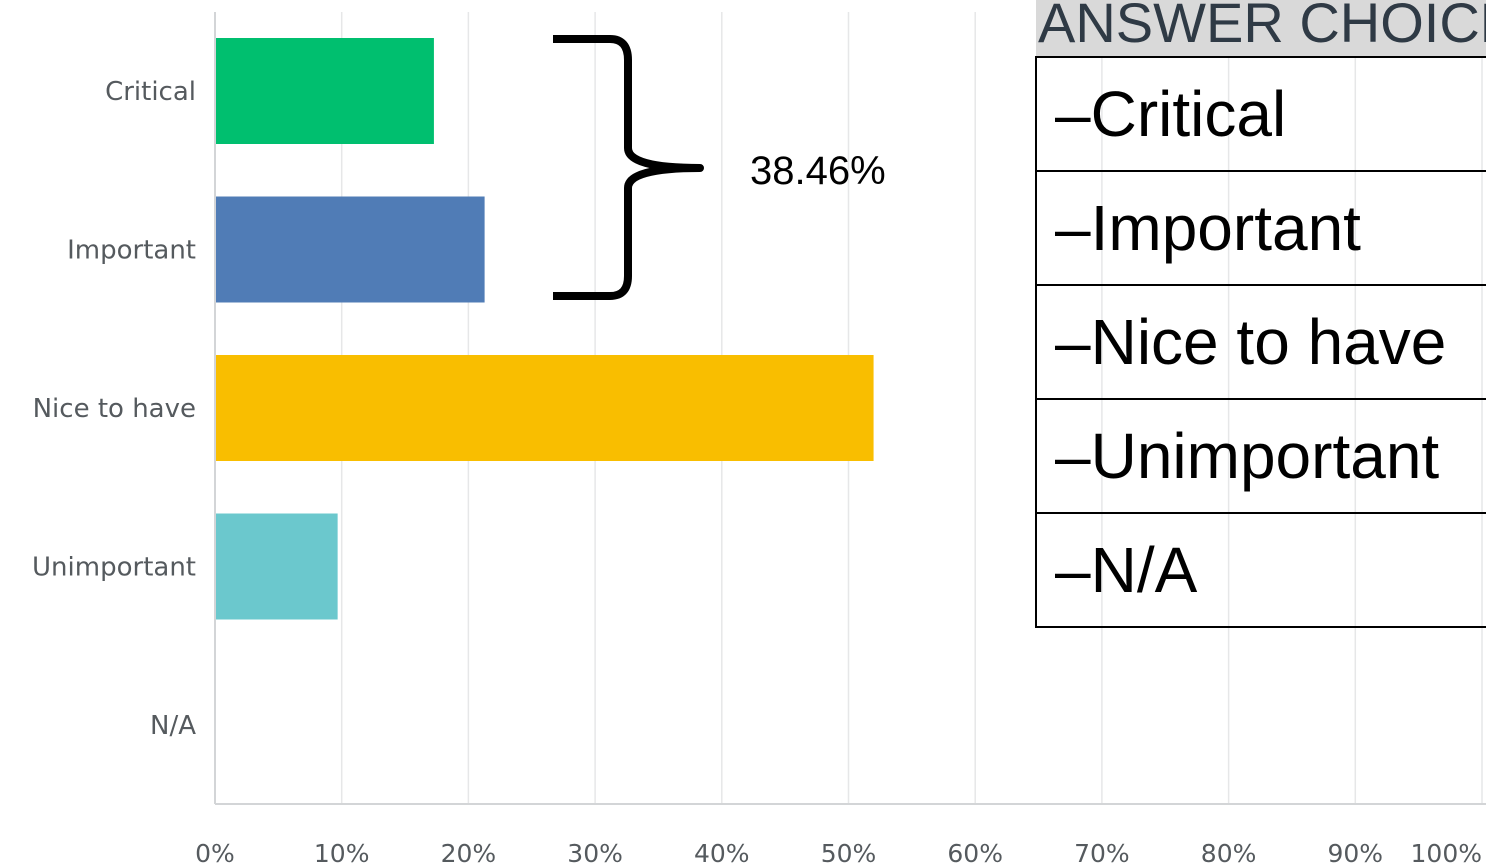 The image size is (1486, 866). What do you see at coordinates (1260, 228) in the screenshot?
I see `table-row: –Important` at bounding box center [1260, 228].